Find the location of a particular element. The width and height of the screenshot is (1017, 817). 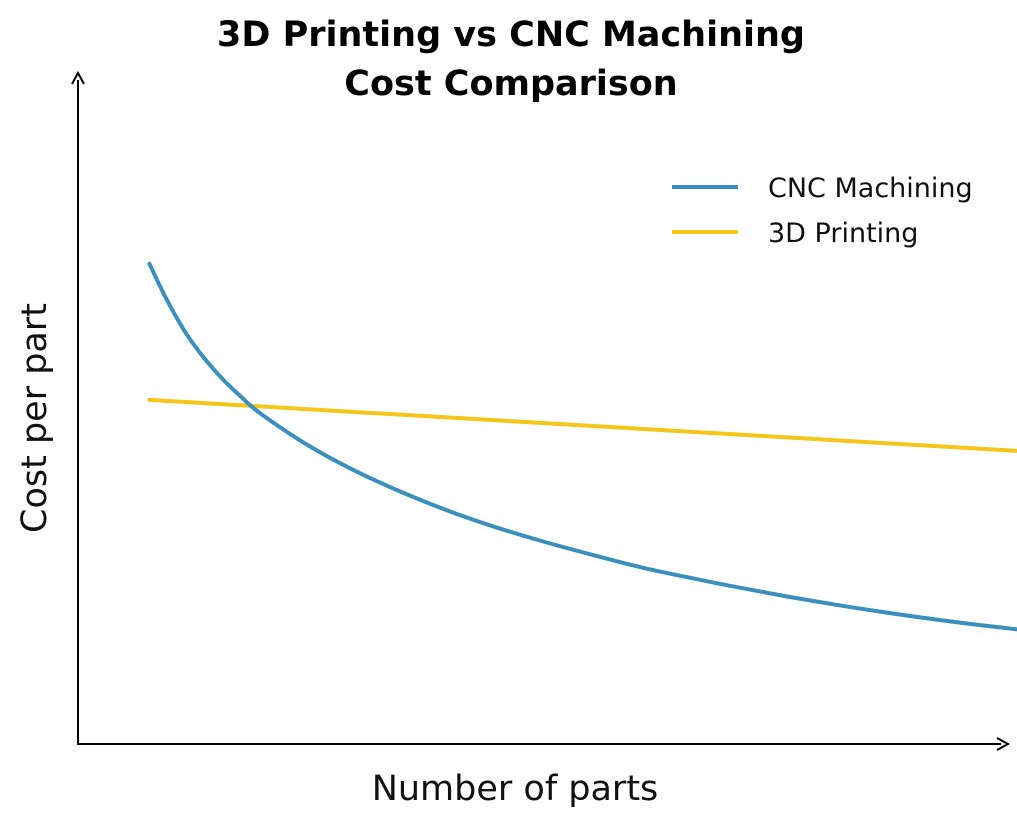

y-axis is located at coordinates (78, 407).